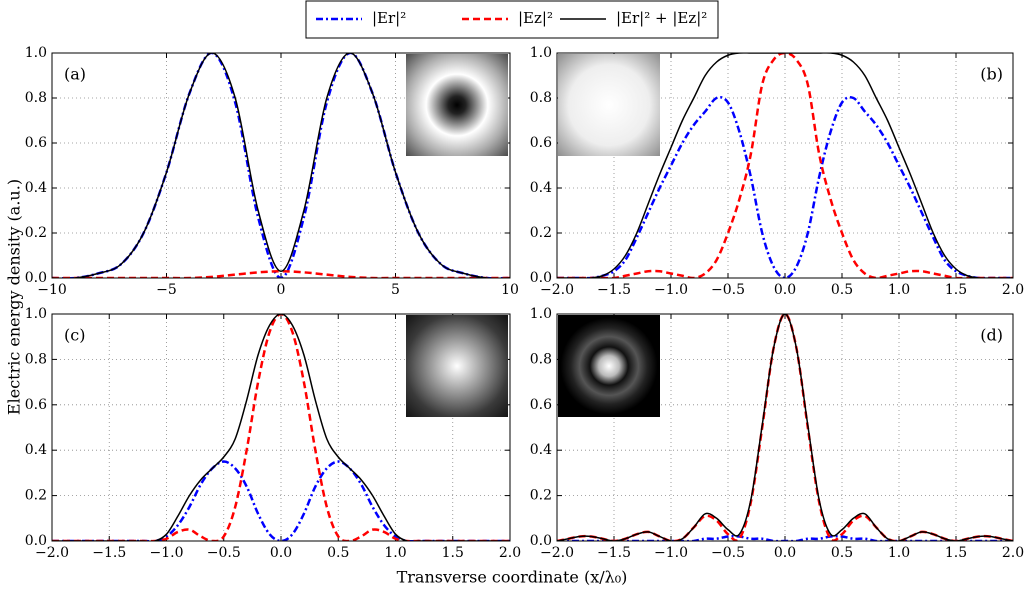 This screenshot has height=591, width=1024. I want to click on x-axis-label: Transverse coordinate (x/λ₀), so click(512, 577).